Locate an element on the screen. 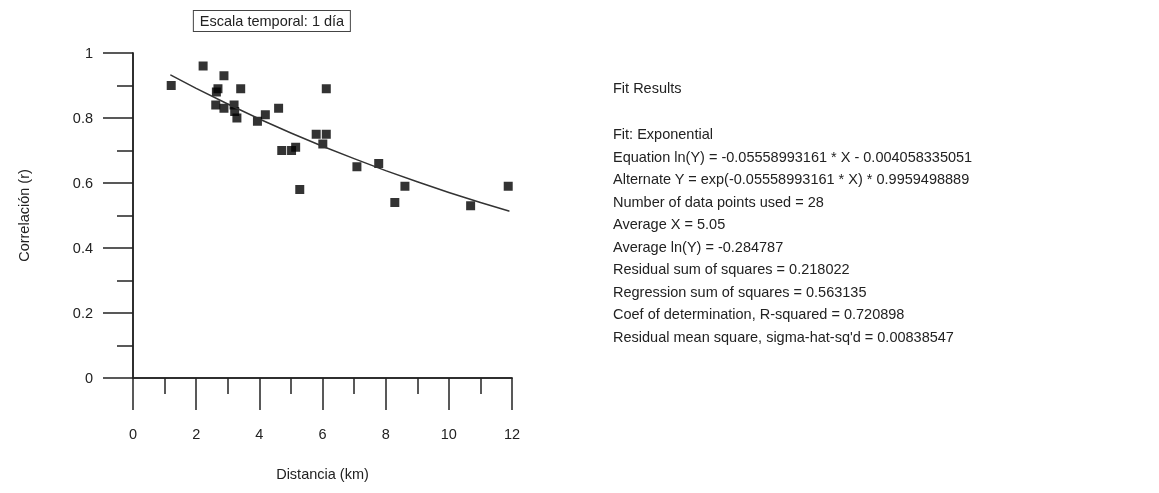  y-tick-label: 1 is located at coordinates (88, 53).